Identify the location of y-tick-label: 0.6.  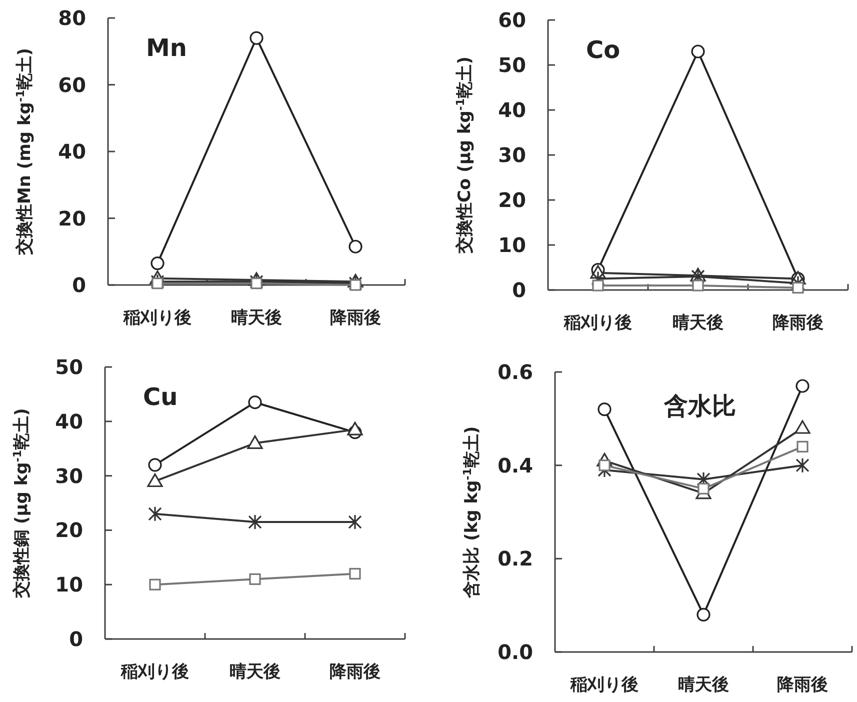
(515, 372).